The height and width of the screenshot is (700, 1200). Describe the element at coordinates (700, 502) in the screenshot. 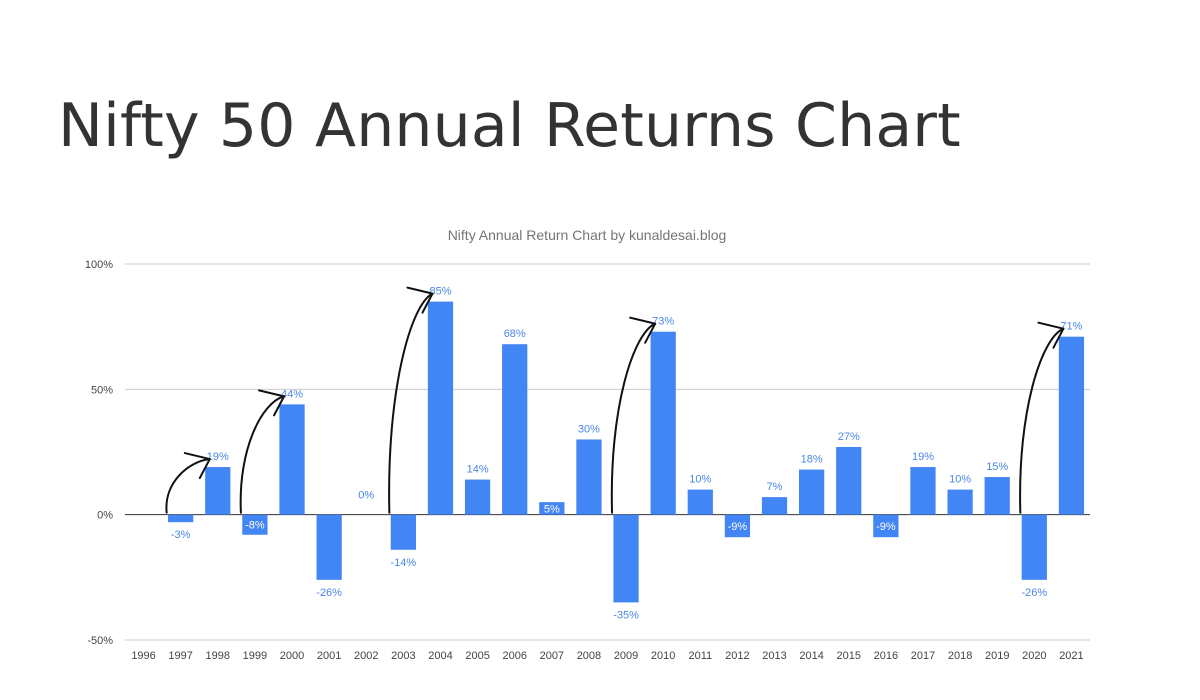

I see `bar-2011` at that location.